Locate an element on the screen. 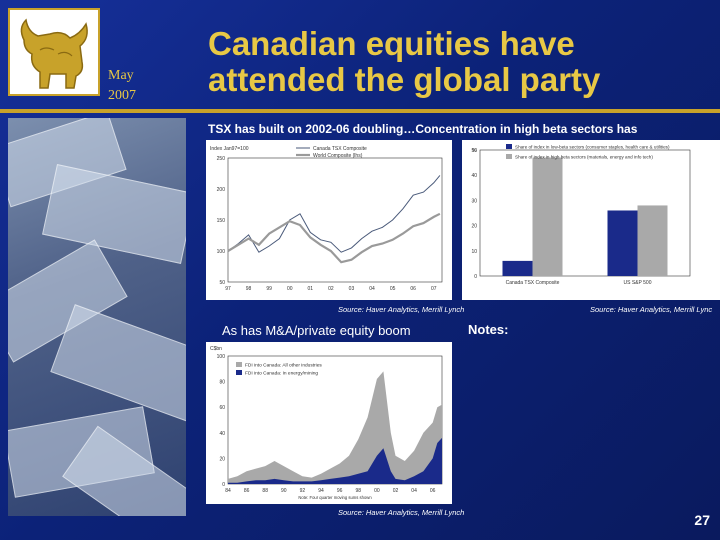 Image resolution: width=720 pixels, height=540 pixels. x-tick-label: 97 is located at coordinates (228, 289).